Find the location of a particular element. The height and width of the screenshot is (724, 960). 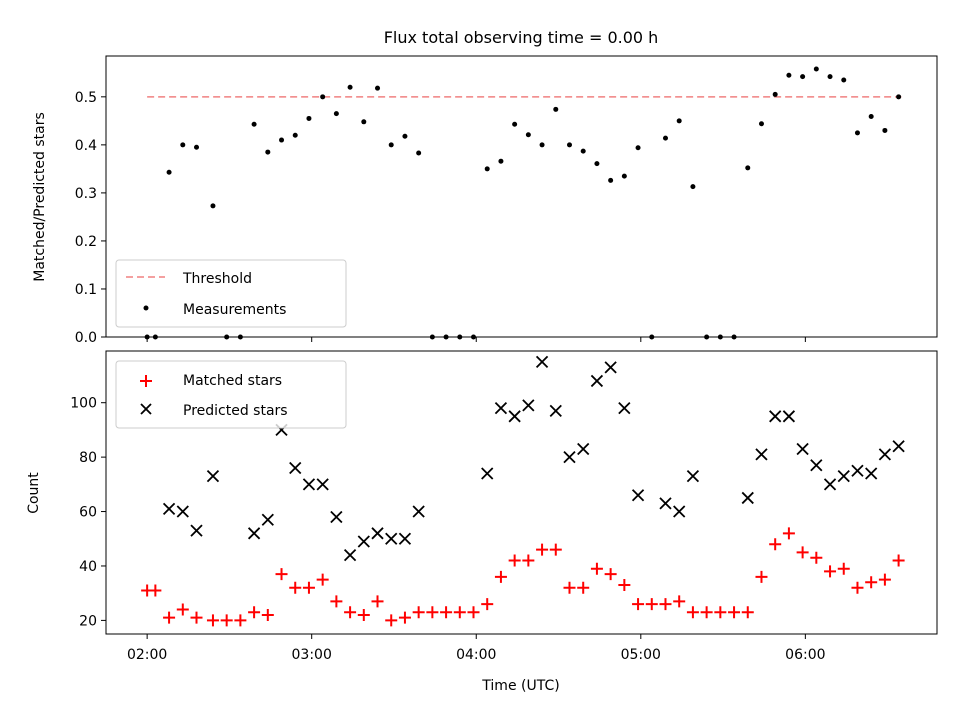

bottom-y-ticks: 20 40 60 80 100 is located at coordinates (88, 512).